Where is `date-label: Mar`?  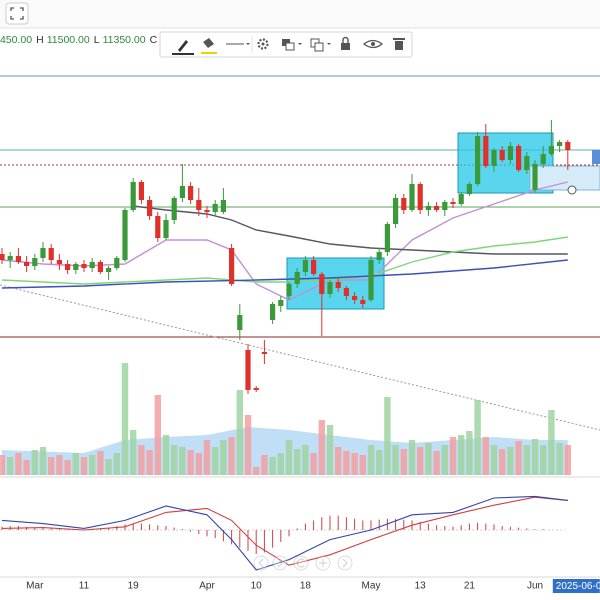 date-label: Mar is located at coordinates (35, 586).